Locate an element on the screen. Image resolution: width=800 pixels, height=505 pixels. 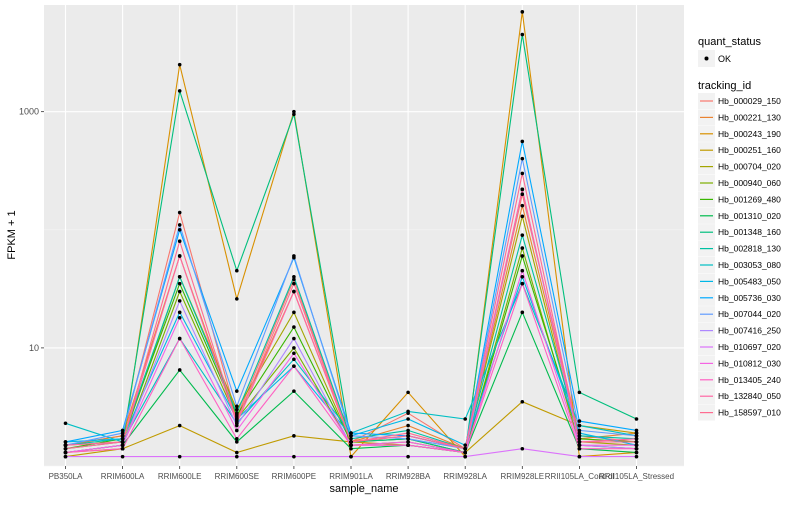
x-tick-label: RRII105LA_Control is located at coordinates (580, 476).